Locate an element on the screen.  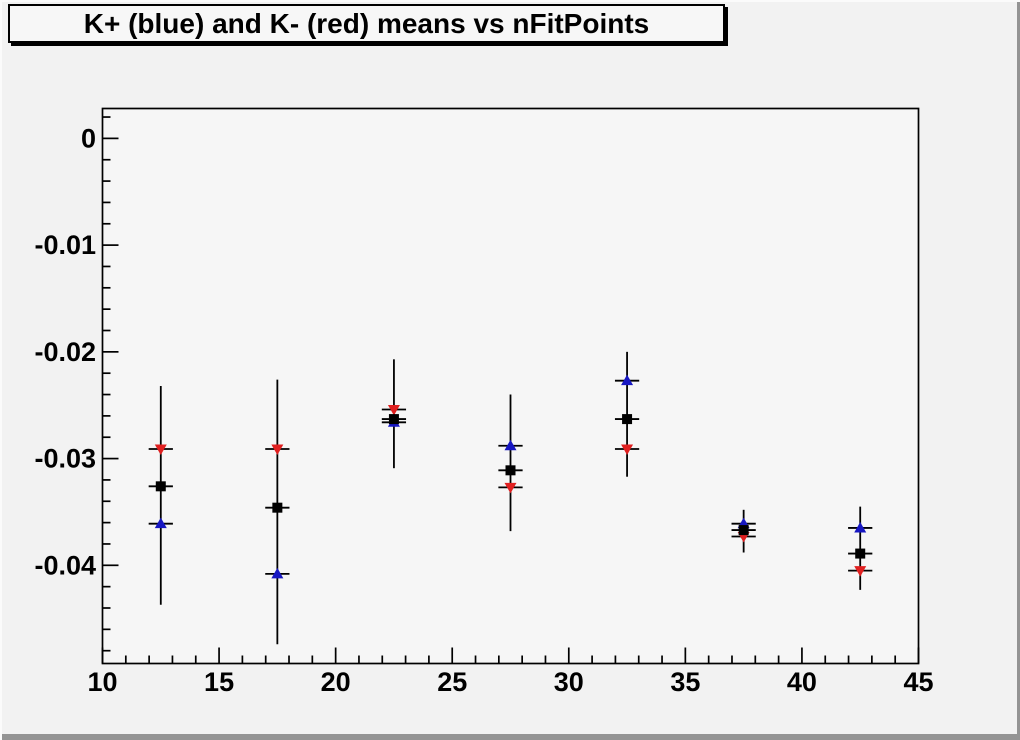
x-tick-label: 45 is located at coordinates (918, 682).